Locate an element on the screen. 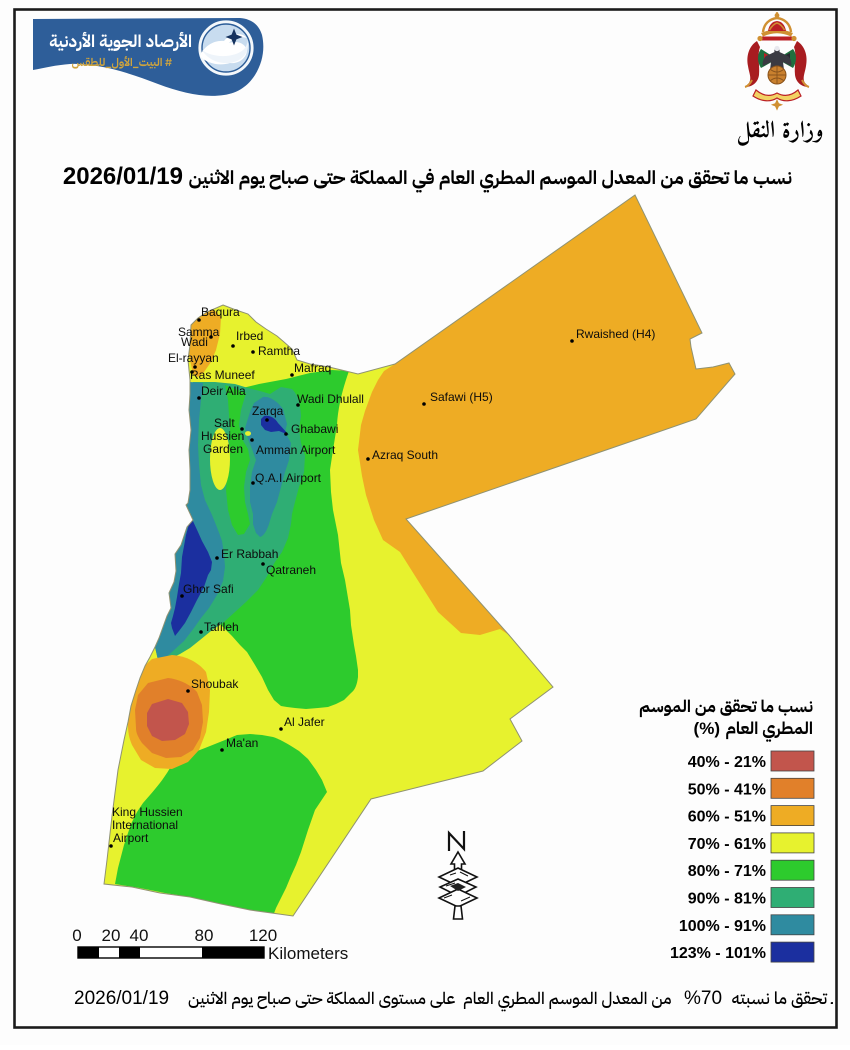 This screenshot has width=850, height=1050. svg-text: 40 is located at coordinates (139, 935).